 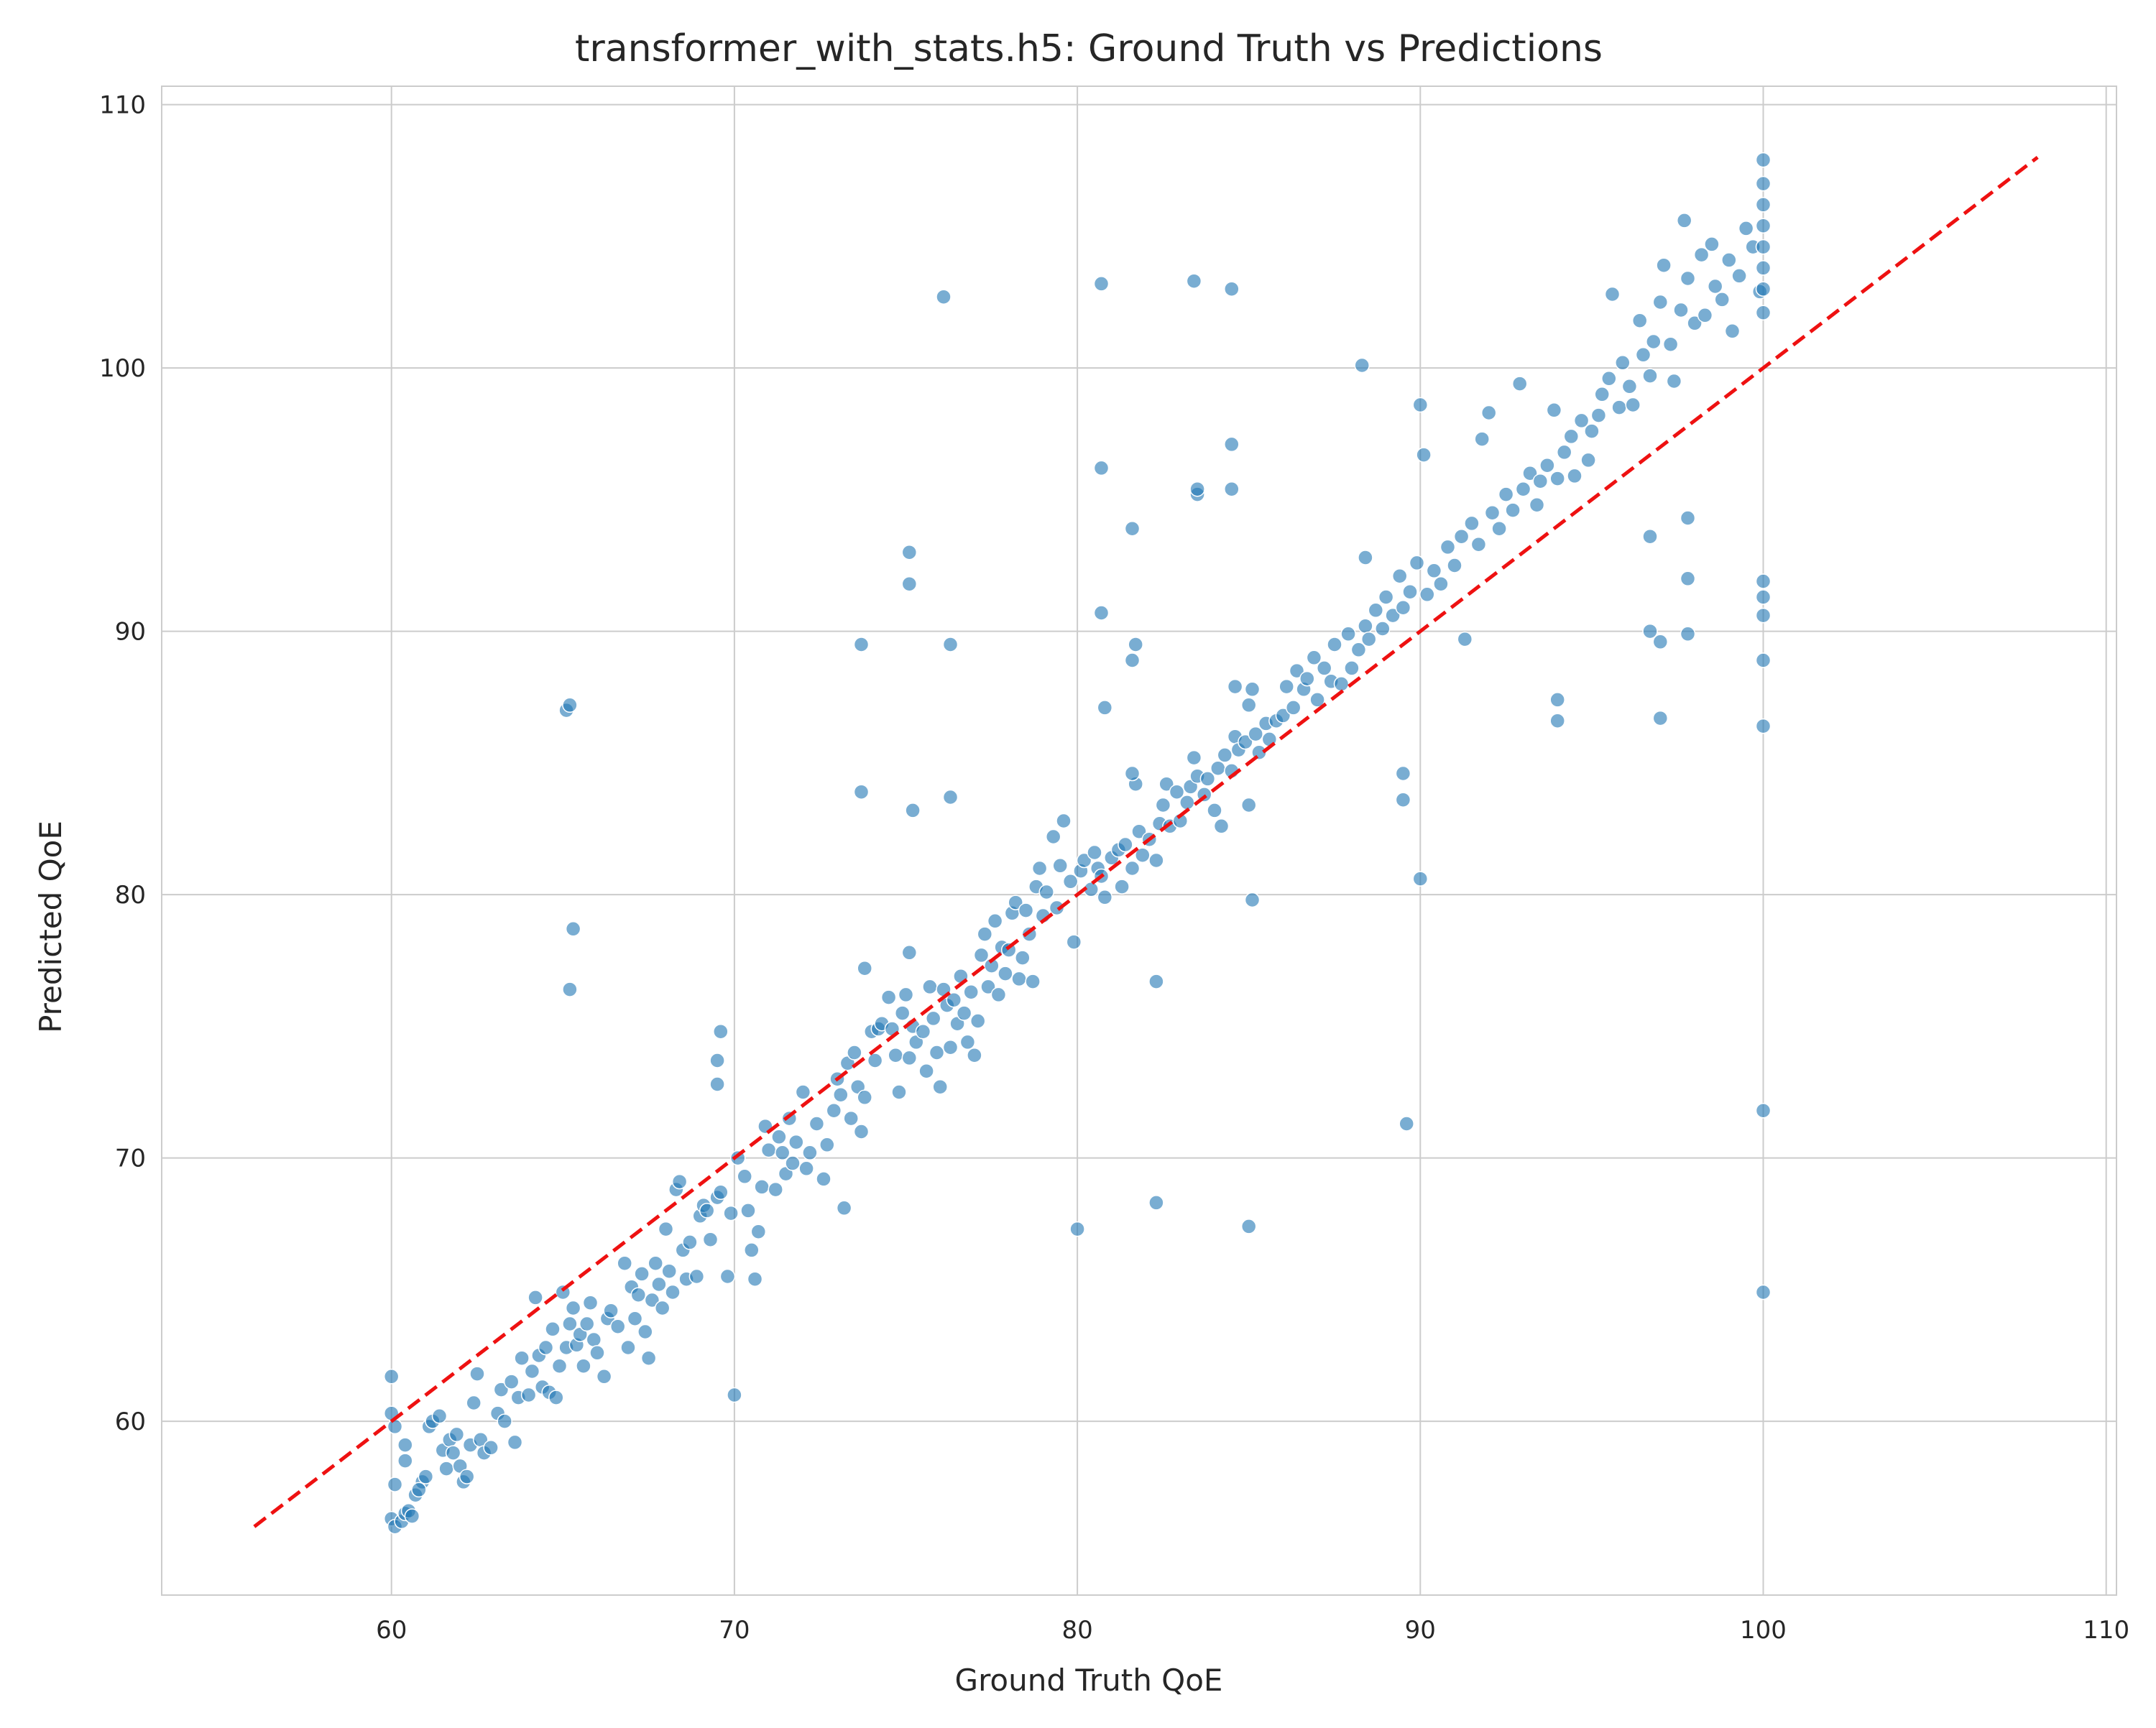 What do you see at coordinates (130, 1159) in the screenshot?
I see `y-tick-label: 70` at bounding box center [130, 1159].